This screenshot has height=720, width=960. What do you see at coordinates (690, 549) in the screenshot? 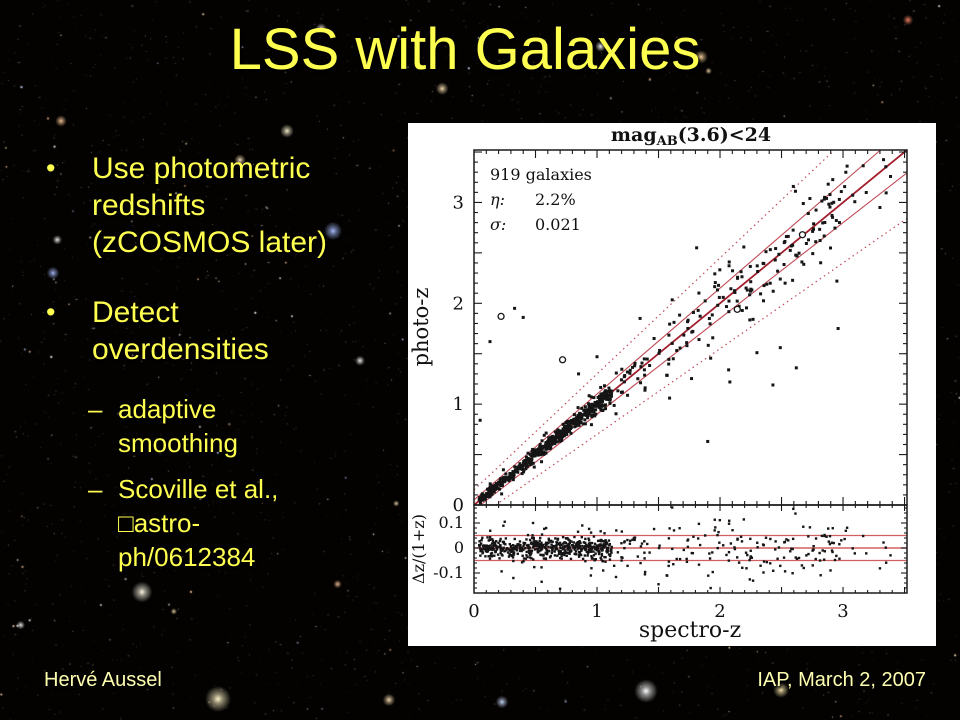
I see `residual-panel-frame` at bounding box center [690, 549].